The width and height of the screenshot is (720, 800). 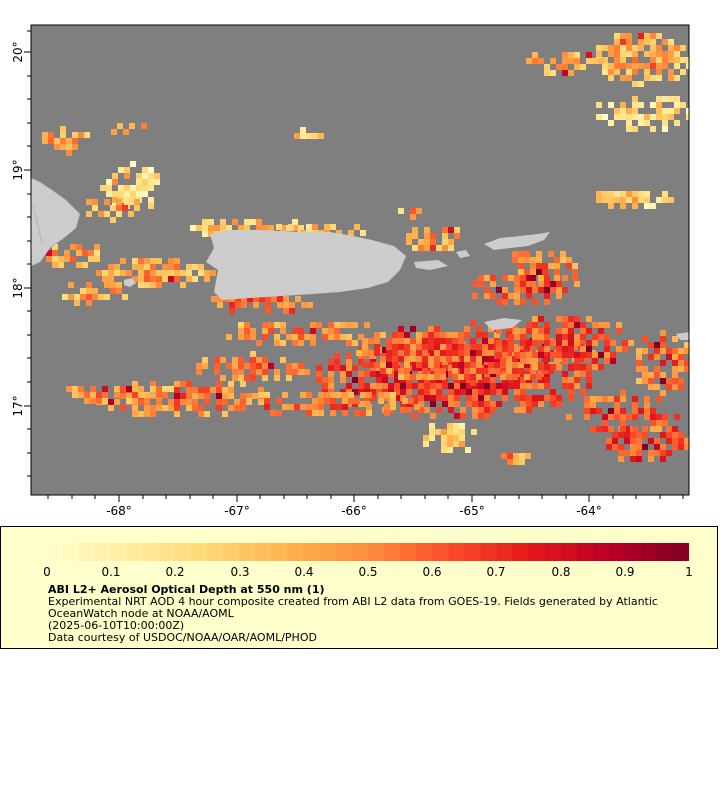 I want to click on vieques, so click(x=431, y=265).